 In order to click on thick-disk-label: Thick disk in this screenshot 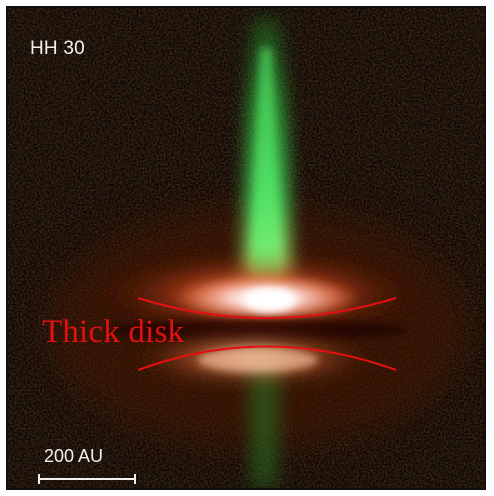, I will do `click(113, 332)`.